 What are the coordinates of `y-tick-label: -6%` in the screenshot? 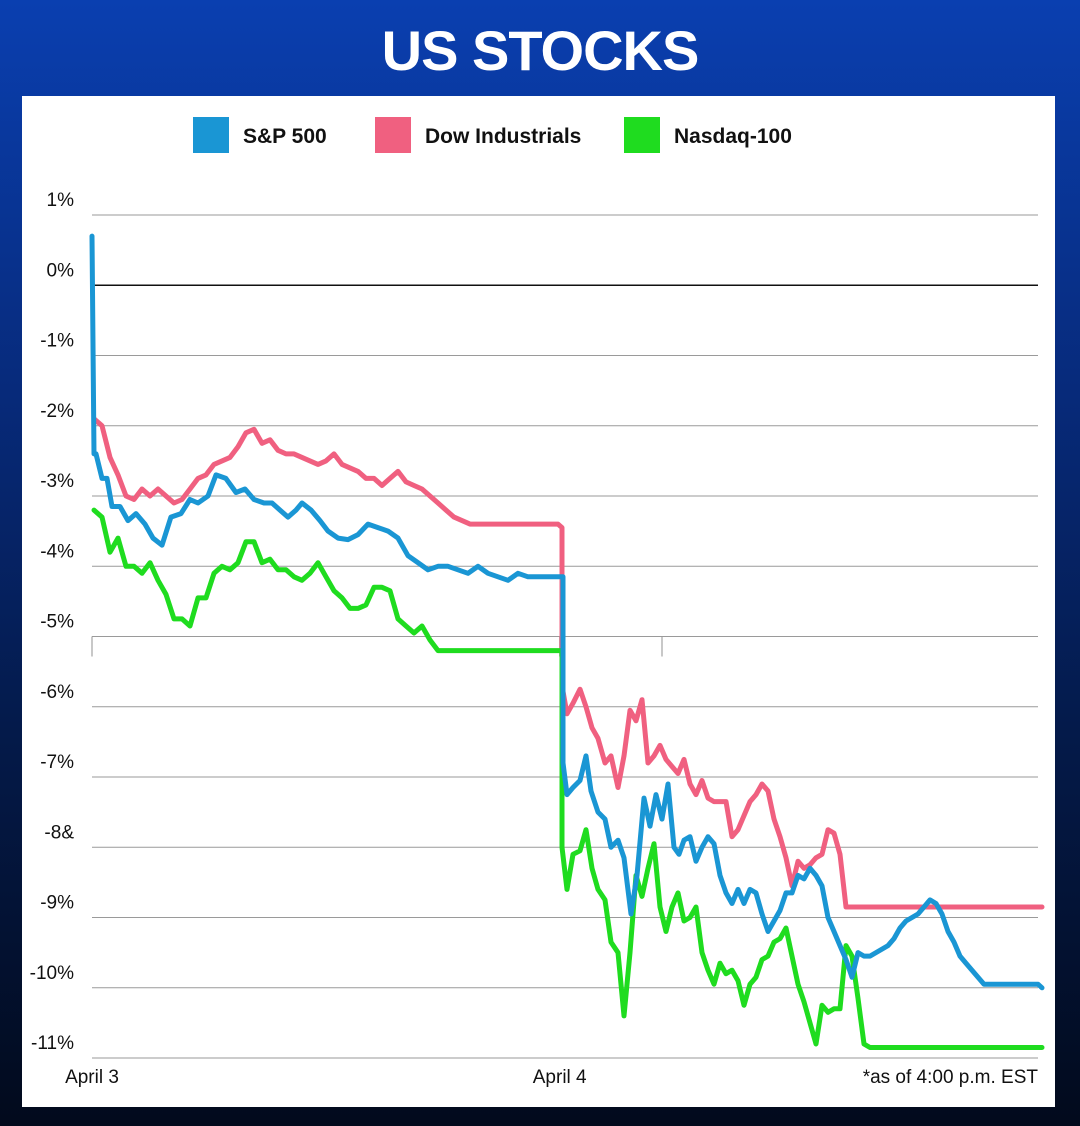 It's located at (57, 692).